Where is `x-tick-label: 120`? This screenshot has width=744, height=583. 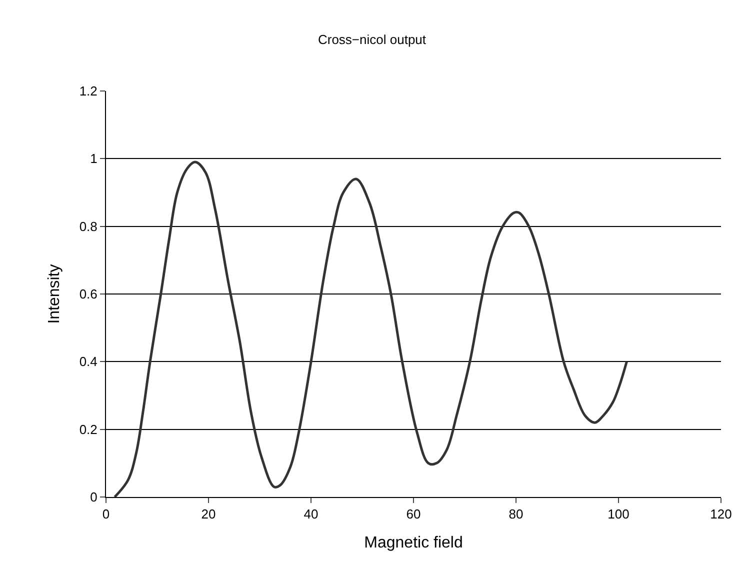
x-tick-label: 120 is located at coordinates (721, 514).